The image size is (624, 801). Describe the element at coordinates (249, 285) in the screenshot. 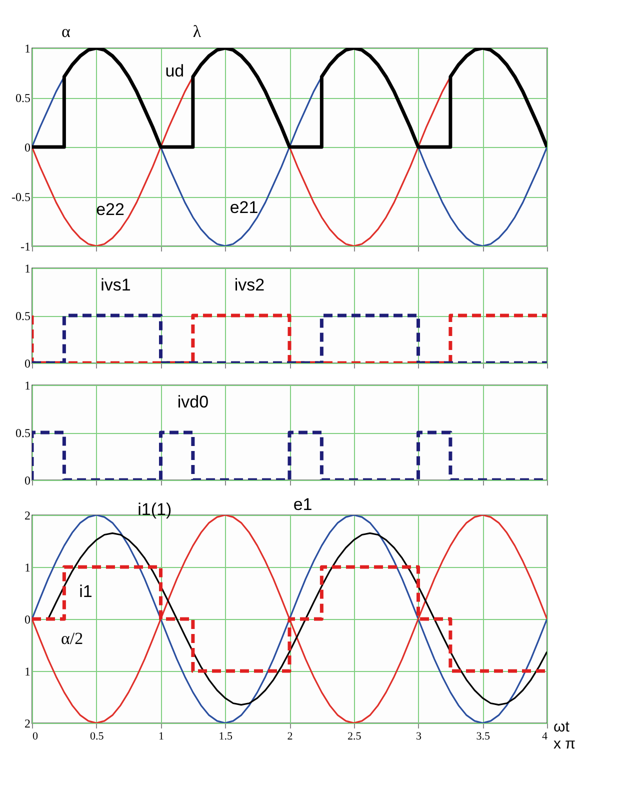

I see `series-label: ivs2` at that location.